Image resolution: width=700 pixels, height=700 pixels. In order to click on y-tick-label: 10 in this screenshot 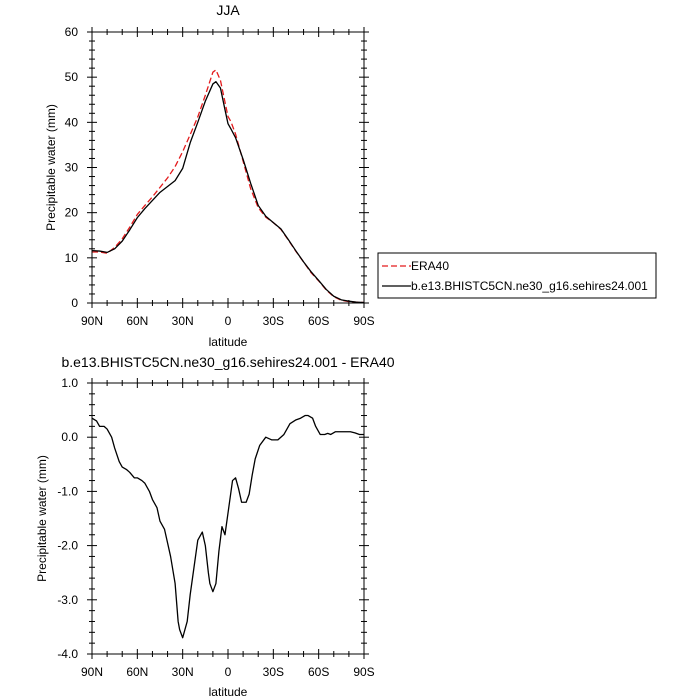, I will do `click(72, 258)`.